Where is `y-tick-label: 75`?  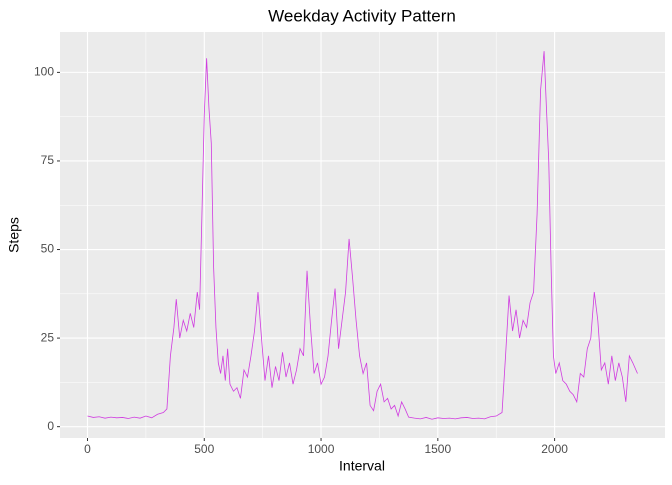
y-tick-label: 75 is located at coordinates (48, 160).